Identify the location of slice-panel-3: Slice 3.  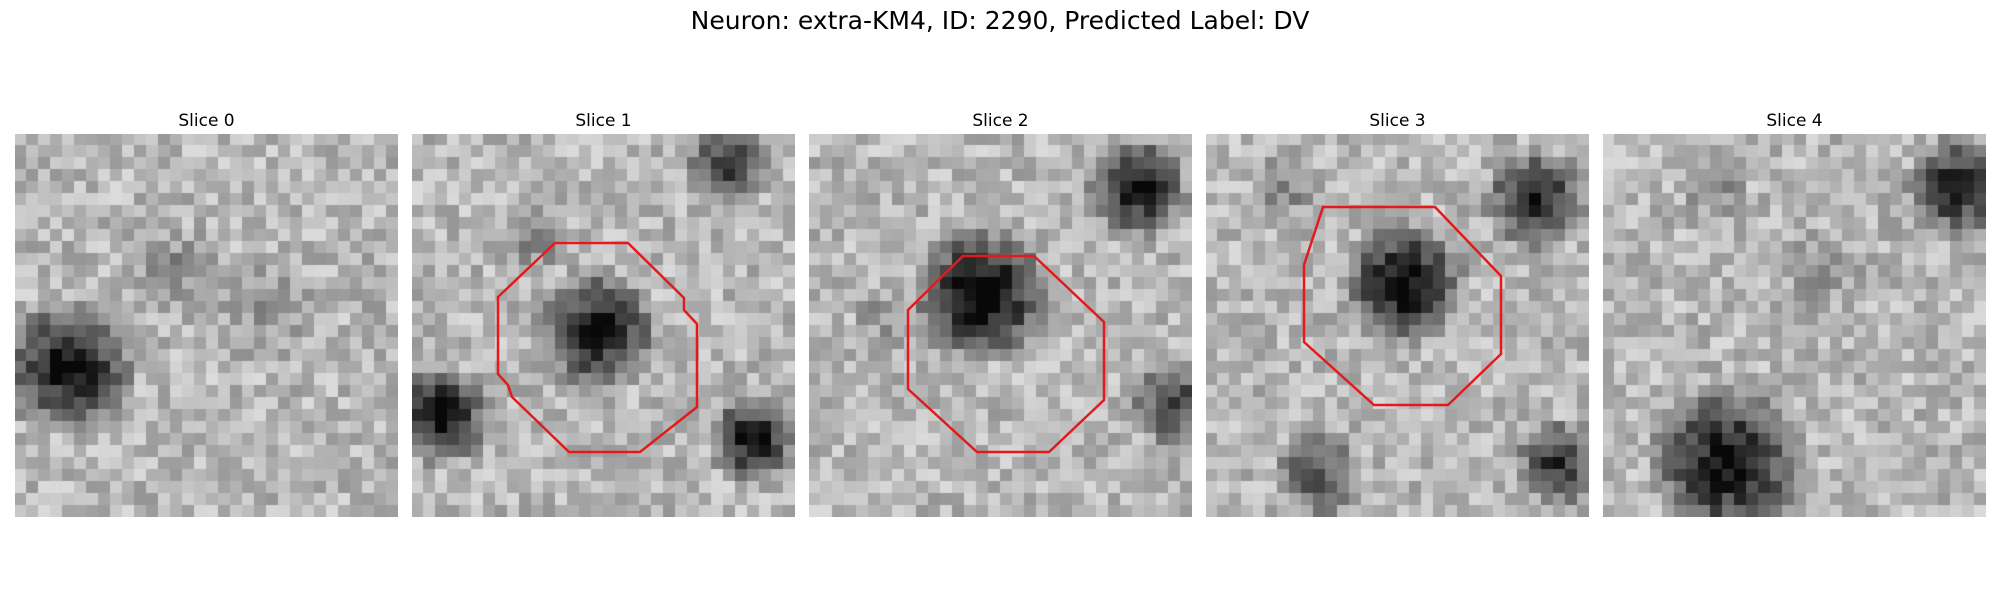
(1397, 312).